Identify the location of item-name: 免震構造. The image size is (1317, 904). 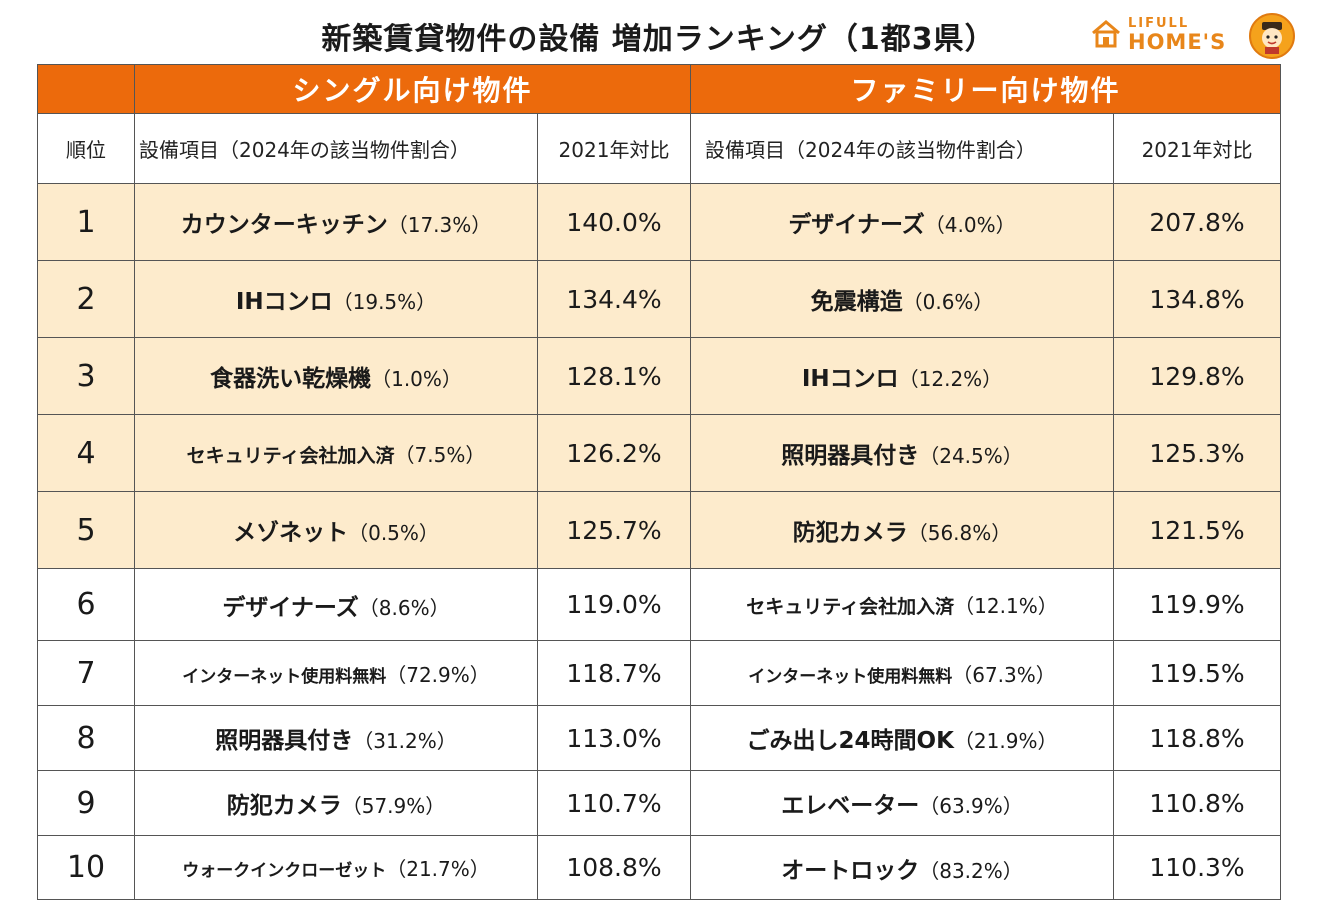
(856, 302).